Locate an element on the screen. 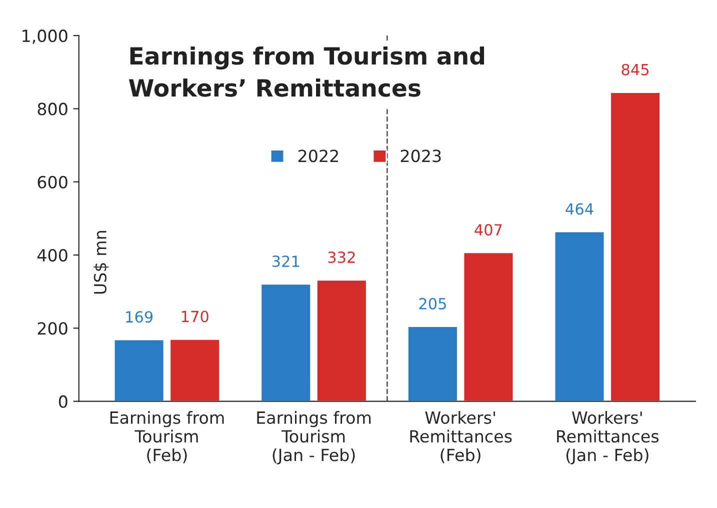 The image size is (717, 508). data-label: 169 is located at coordinates (139, 317).